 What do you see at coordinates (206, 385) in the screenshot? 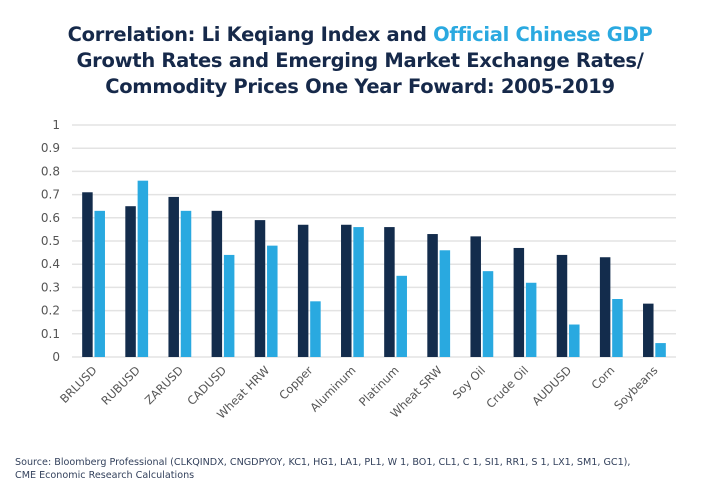
I see `x-tick-label: CADUSD` at bounding box center [206, 385].